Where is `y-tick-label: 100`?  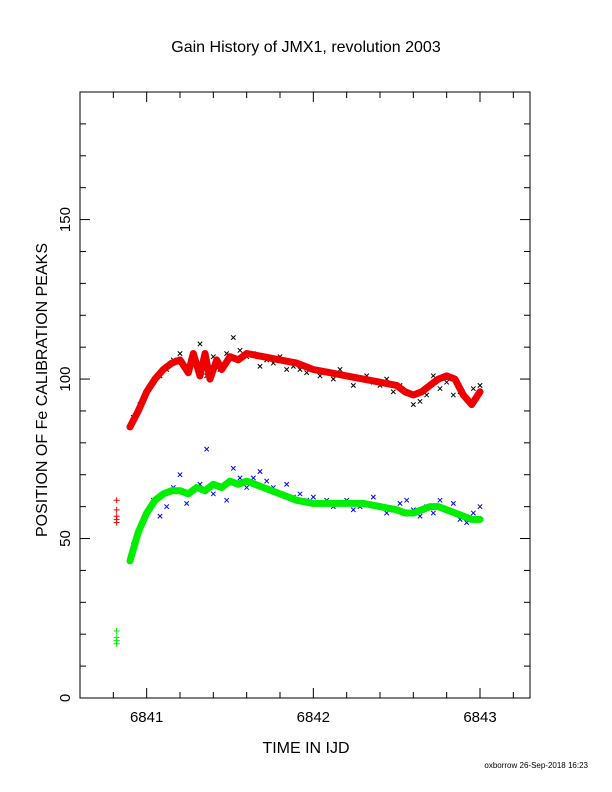 y-tick-label: 100 is located at coordinates (65, 379).